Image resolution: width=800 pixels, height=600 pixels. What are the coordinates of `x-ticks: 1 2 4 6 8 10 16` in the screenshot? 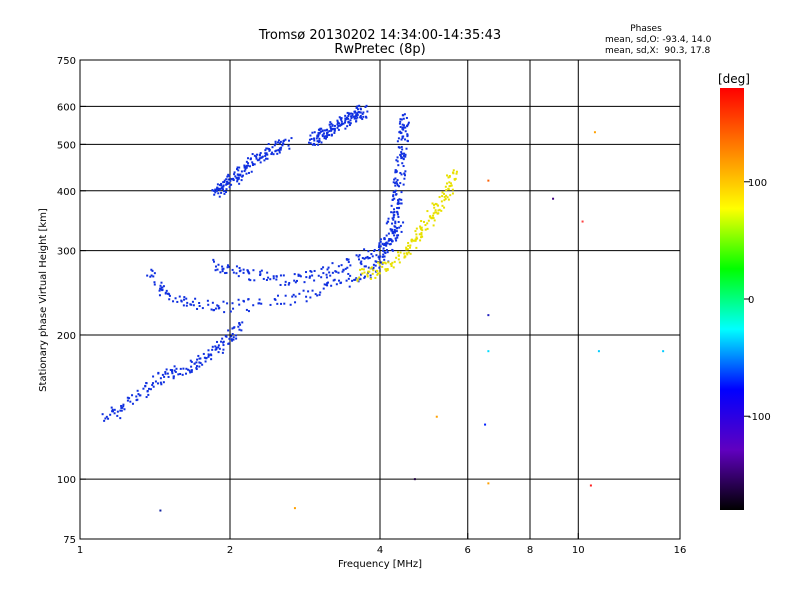 It's located at (381, 544).